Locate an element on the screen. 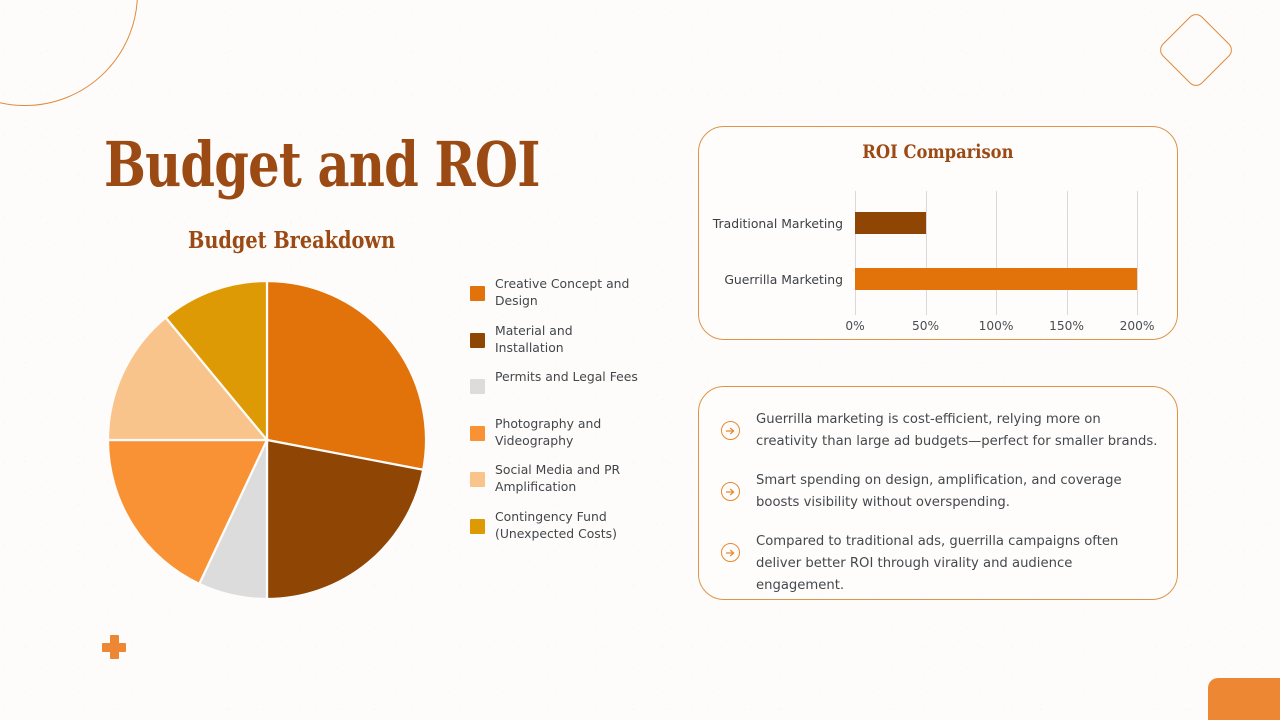  x-axis-tick-label: 150% is located at coordinates (1066, 326).